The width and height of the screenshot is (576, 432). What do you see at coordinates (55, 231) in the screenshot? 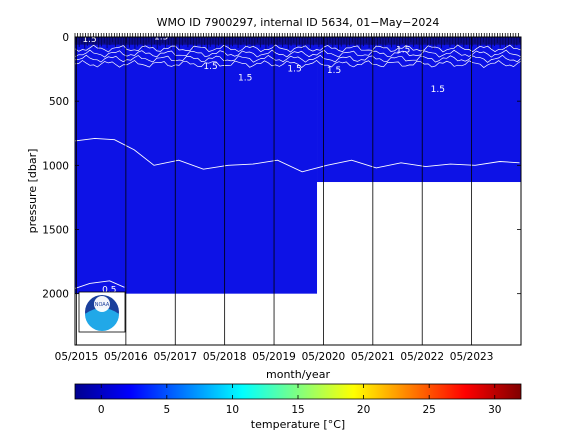
I see `y-tick-label: 1500` at bounding box center [55, 231].